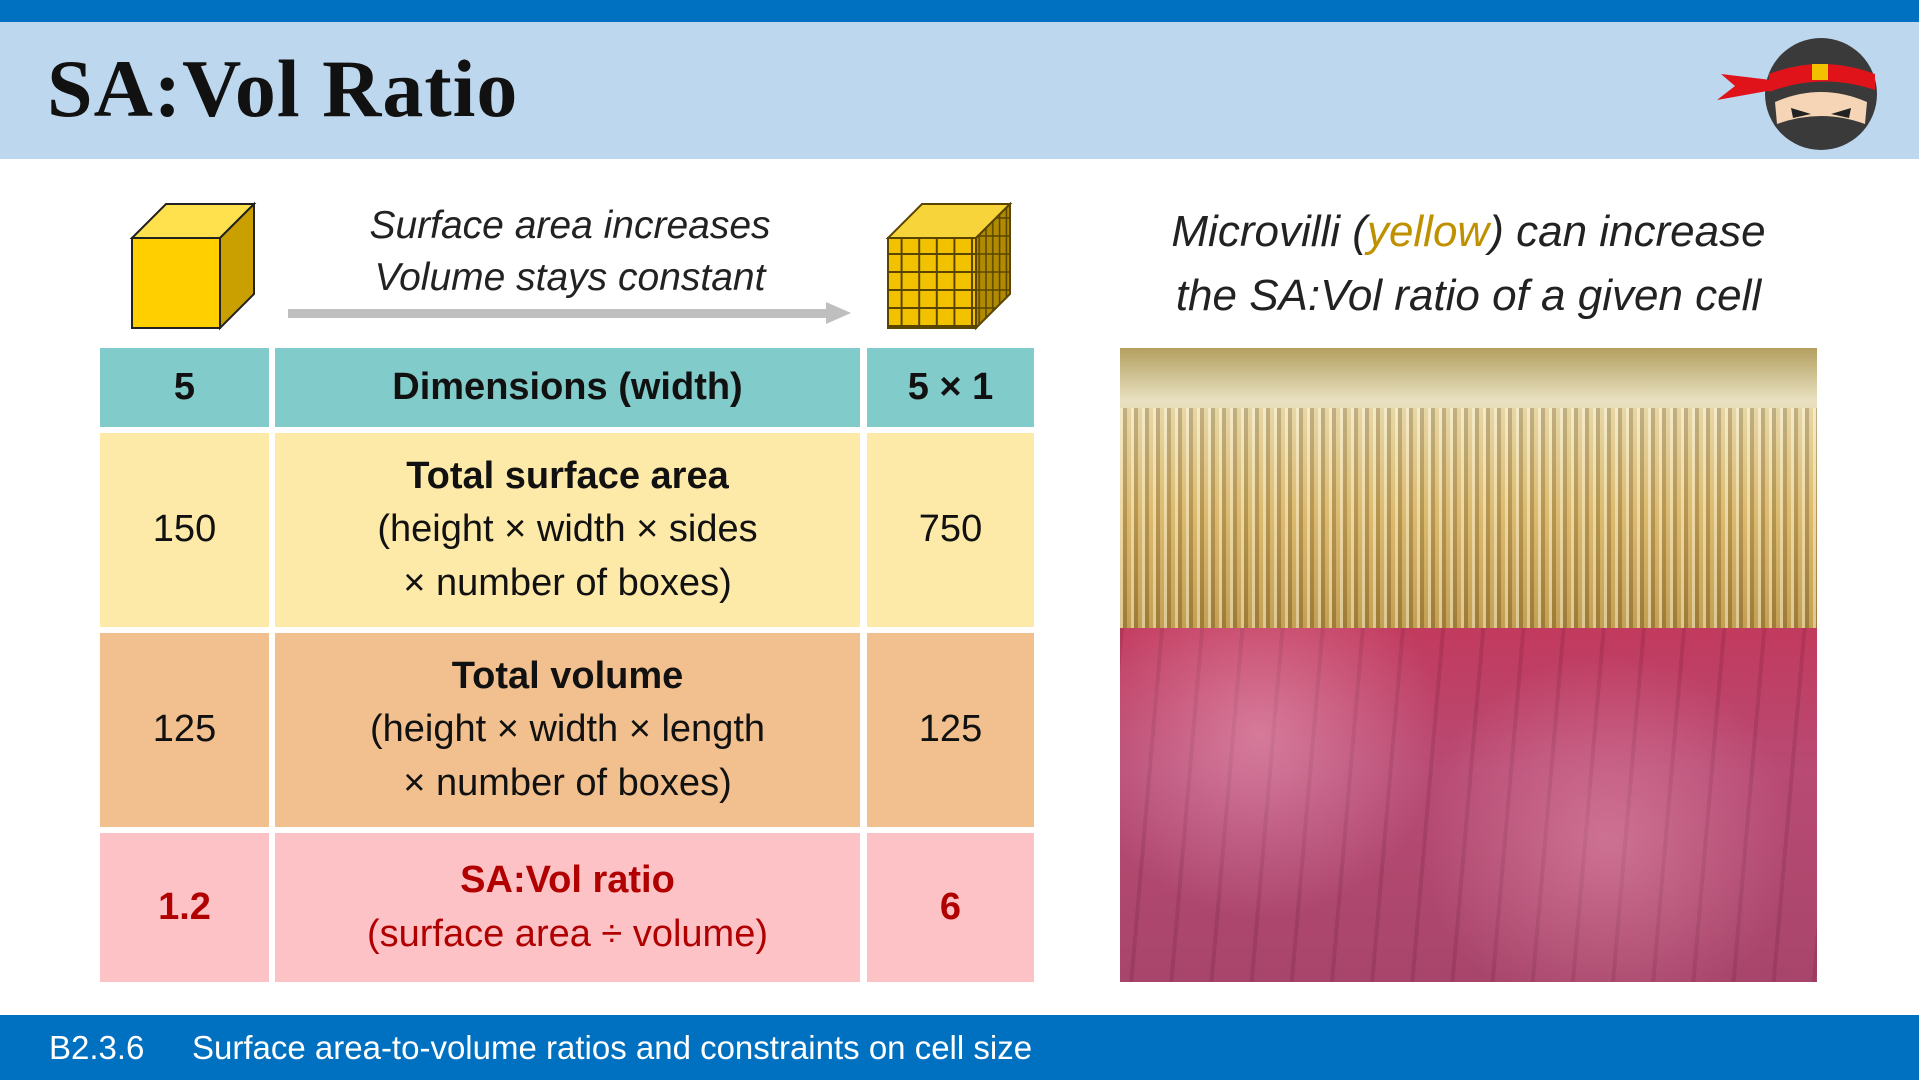 The width and height of the screenshot is (1919, 1080). Describe the element at coordinates (567, 476) in the screenshot. I see `cell-title: Total surface area` at that location.